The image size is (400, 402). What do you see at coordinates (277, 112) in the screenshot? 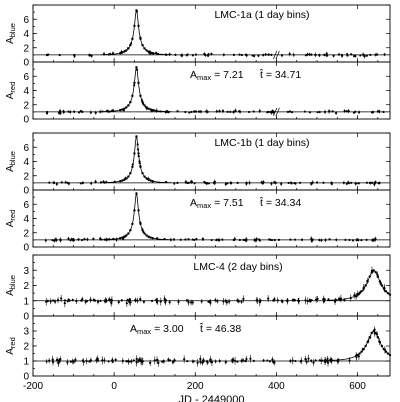
I see `axis-break-mark` at bounding box center [277, 112].